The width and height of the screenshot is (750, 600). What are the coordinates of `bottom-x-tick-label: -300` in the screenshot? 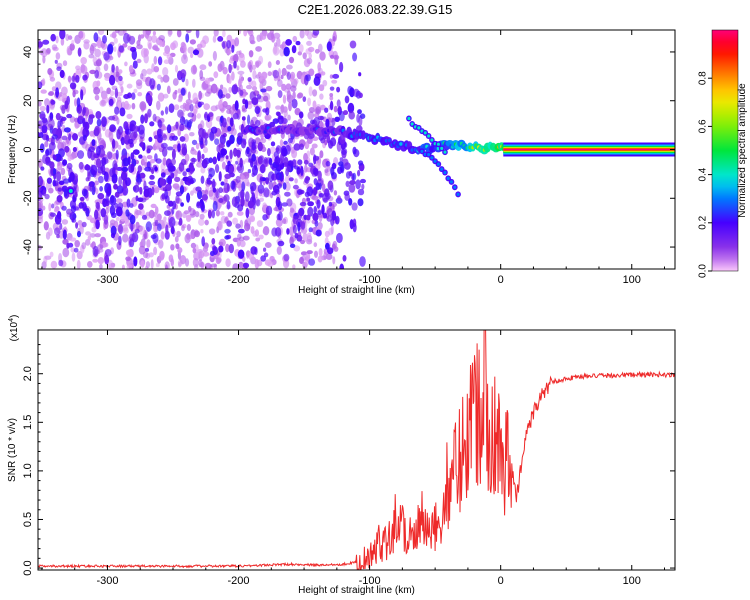 It's located at (107, 581).